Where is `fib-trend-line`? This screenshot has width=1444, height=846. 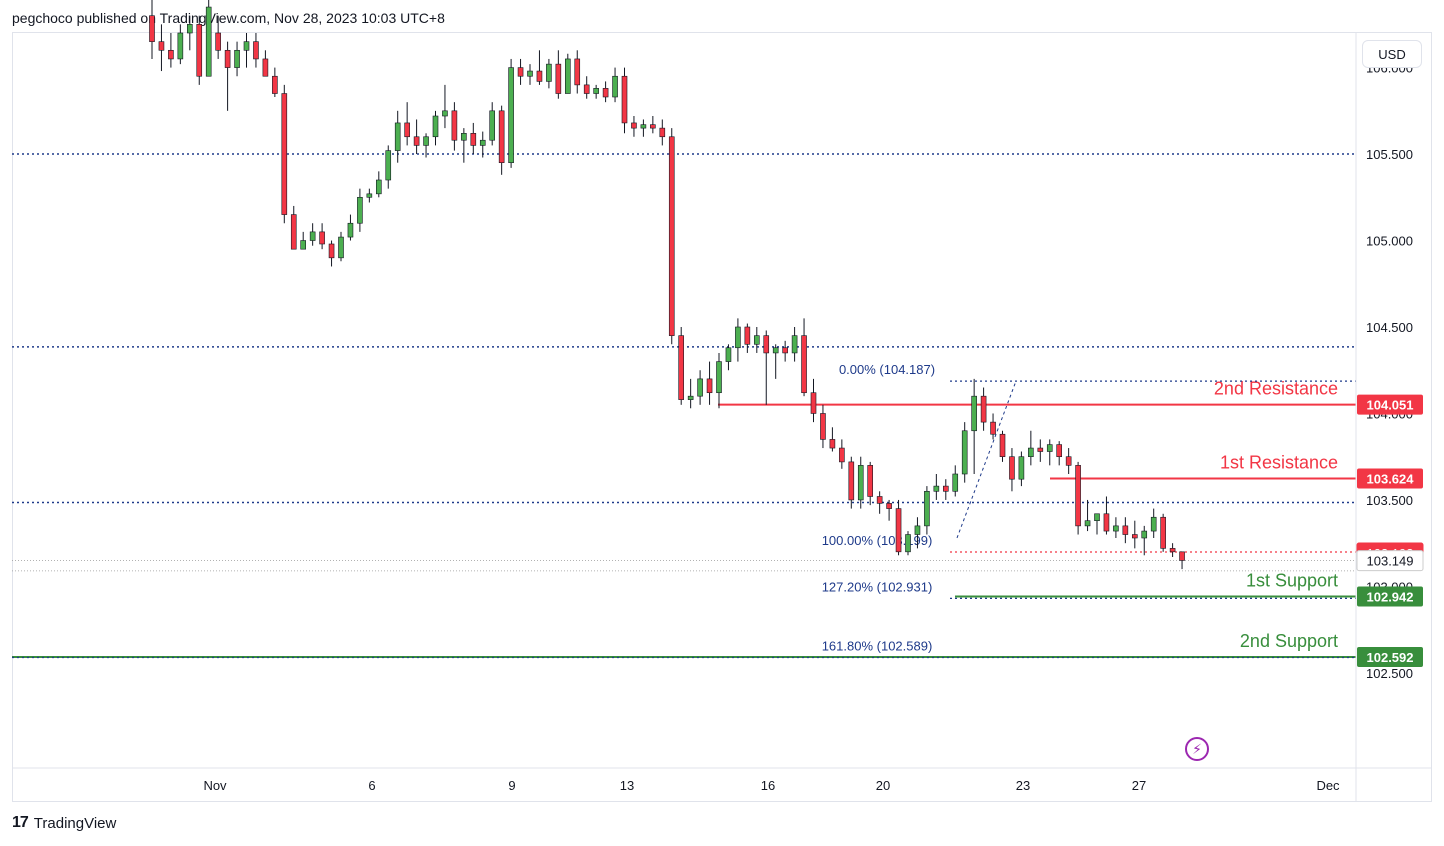
fib-trend-line is located at coordinates (986, 459).